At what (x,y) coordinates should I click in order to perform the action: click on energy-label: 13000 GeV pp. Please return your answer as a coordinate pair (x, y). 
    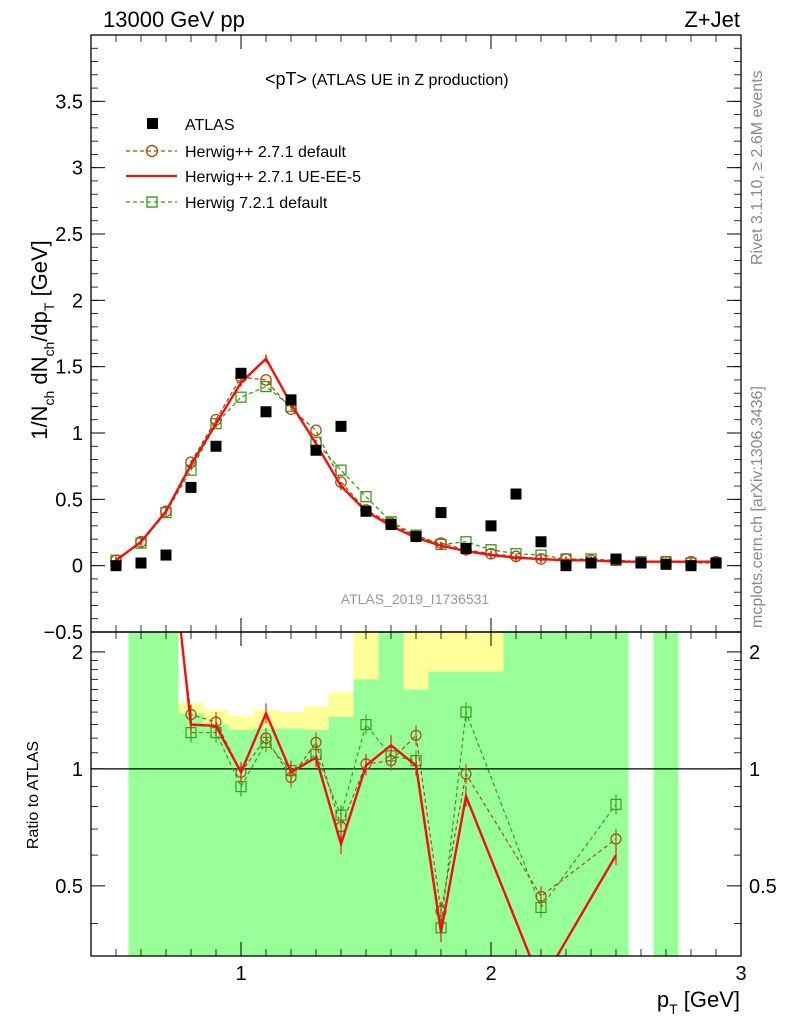
    Looking at the image, I should click on (174, 19).